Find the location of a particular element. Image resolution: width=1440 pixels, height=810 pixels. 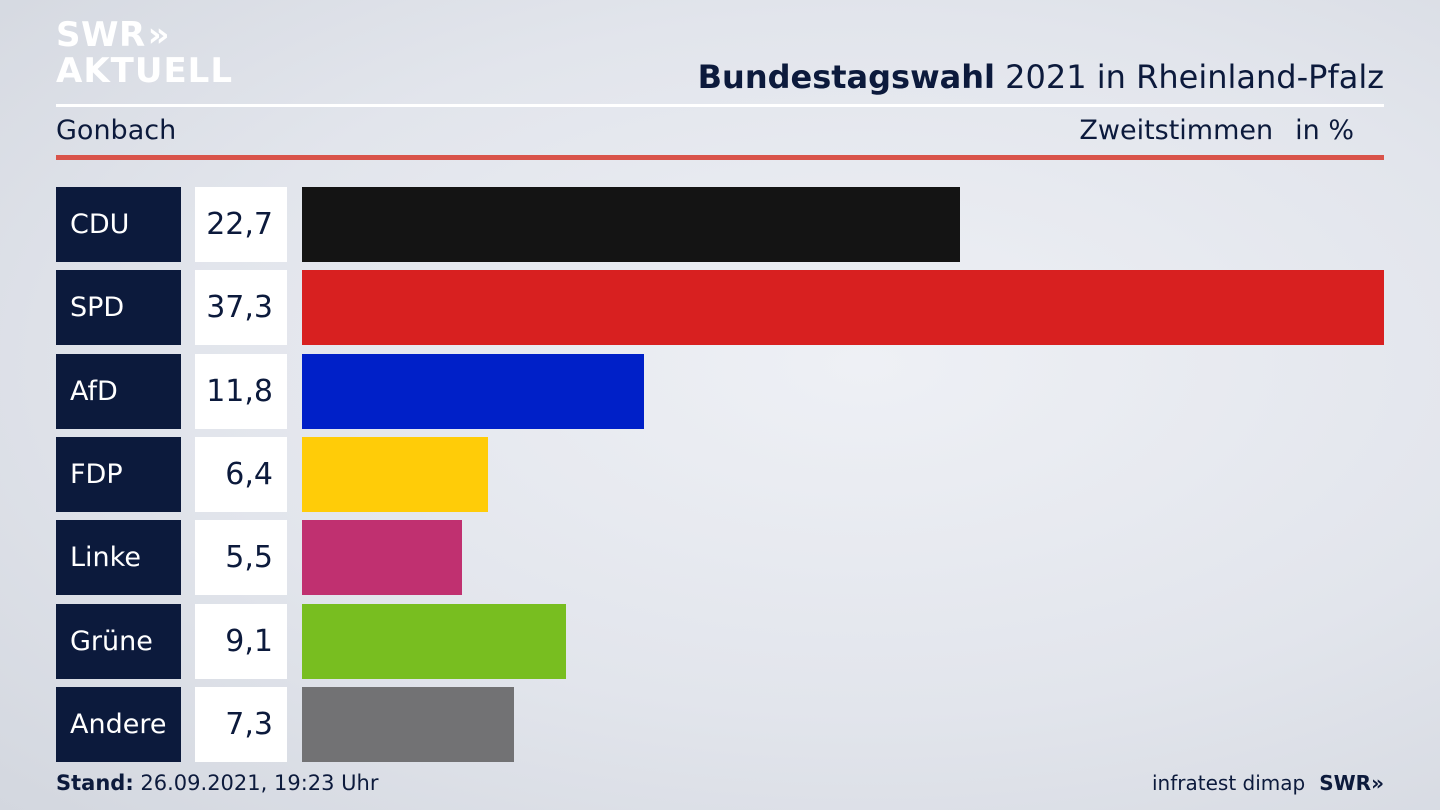

party-label: AfD is located at coordinates (118, 391).